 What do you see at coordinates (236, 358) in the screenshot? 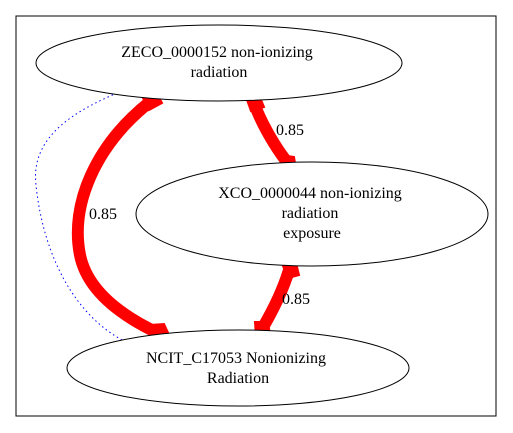
I see `node-ncit-label-line1: NCIT_C17053 Nonionizing` at bounding box center [236, 358].